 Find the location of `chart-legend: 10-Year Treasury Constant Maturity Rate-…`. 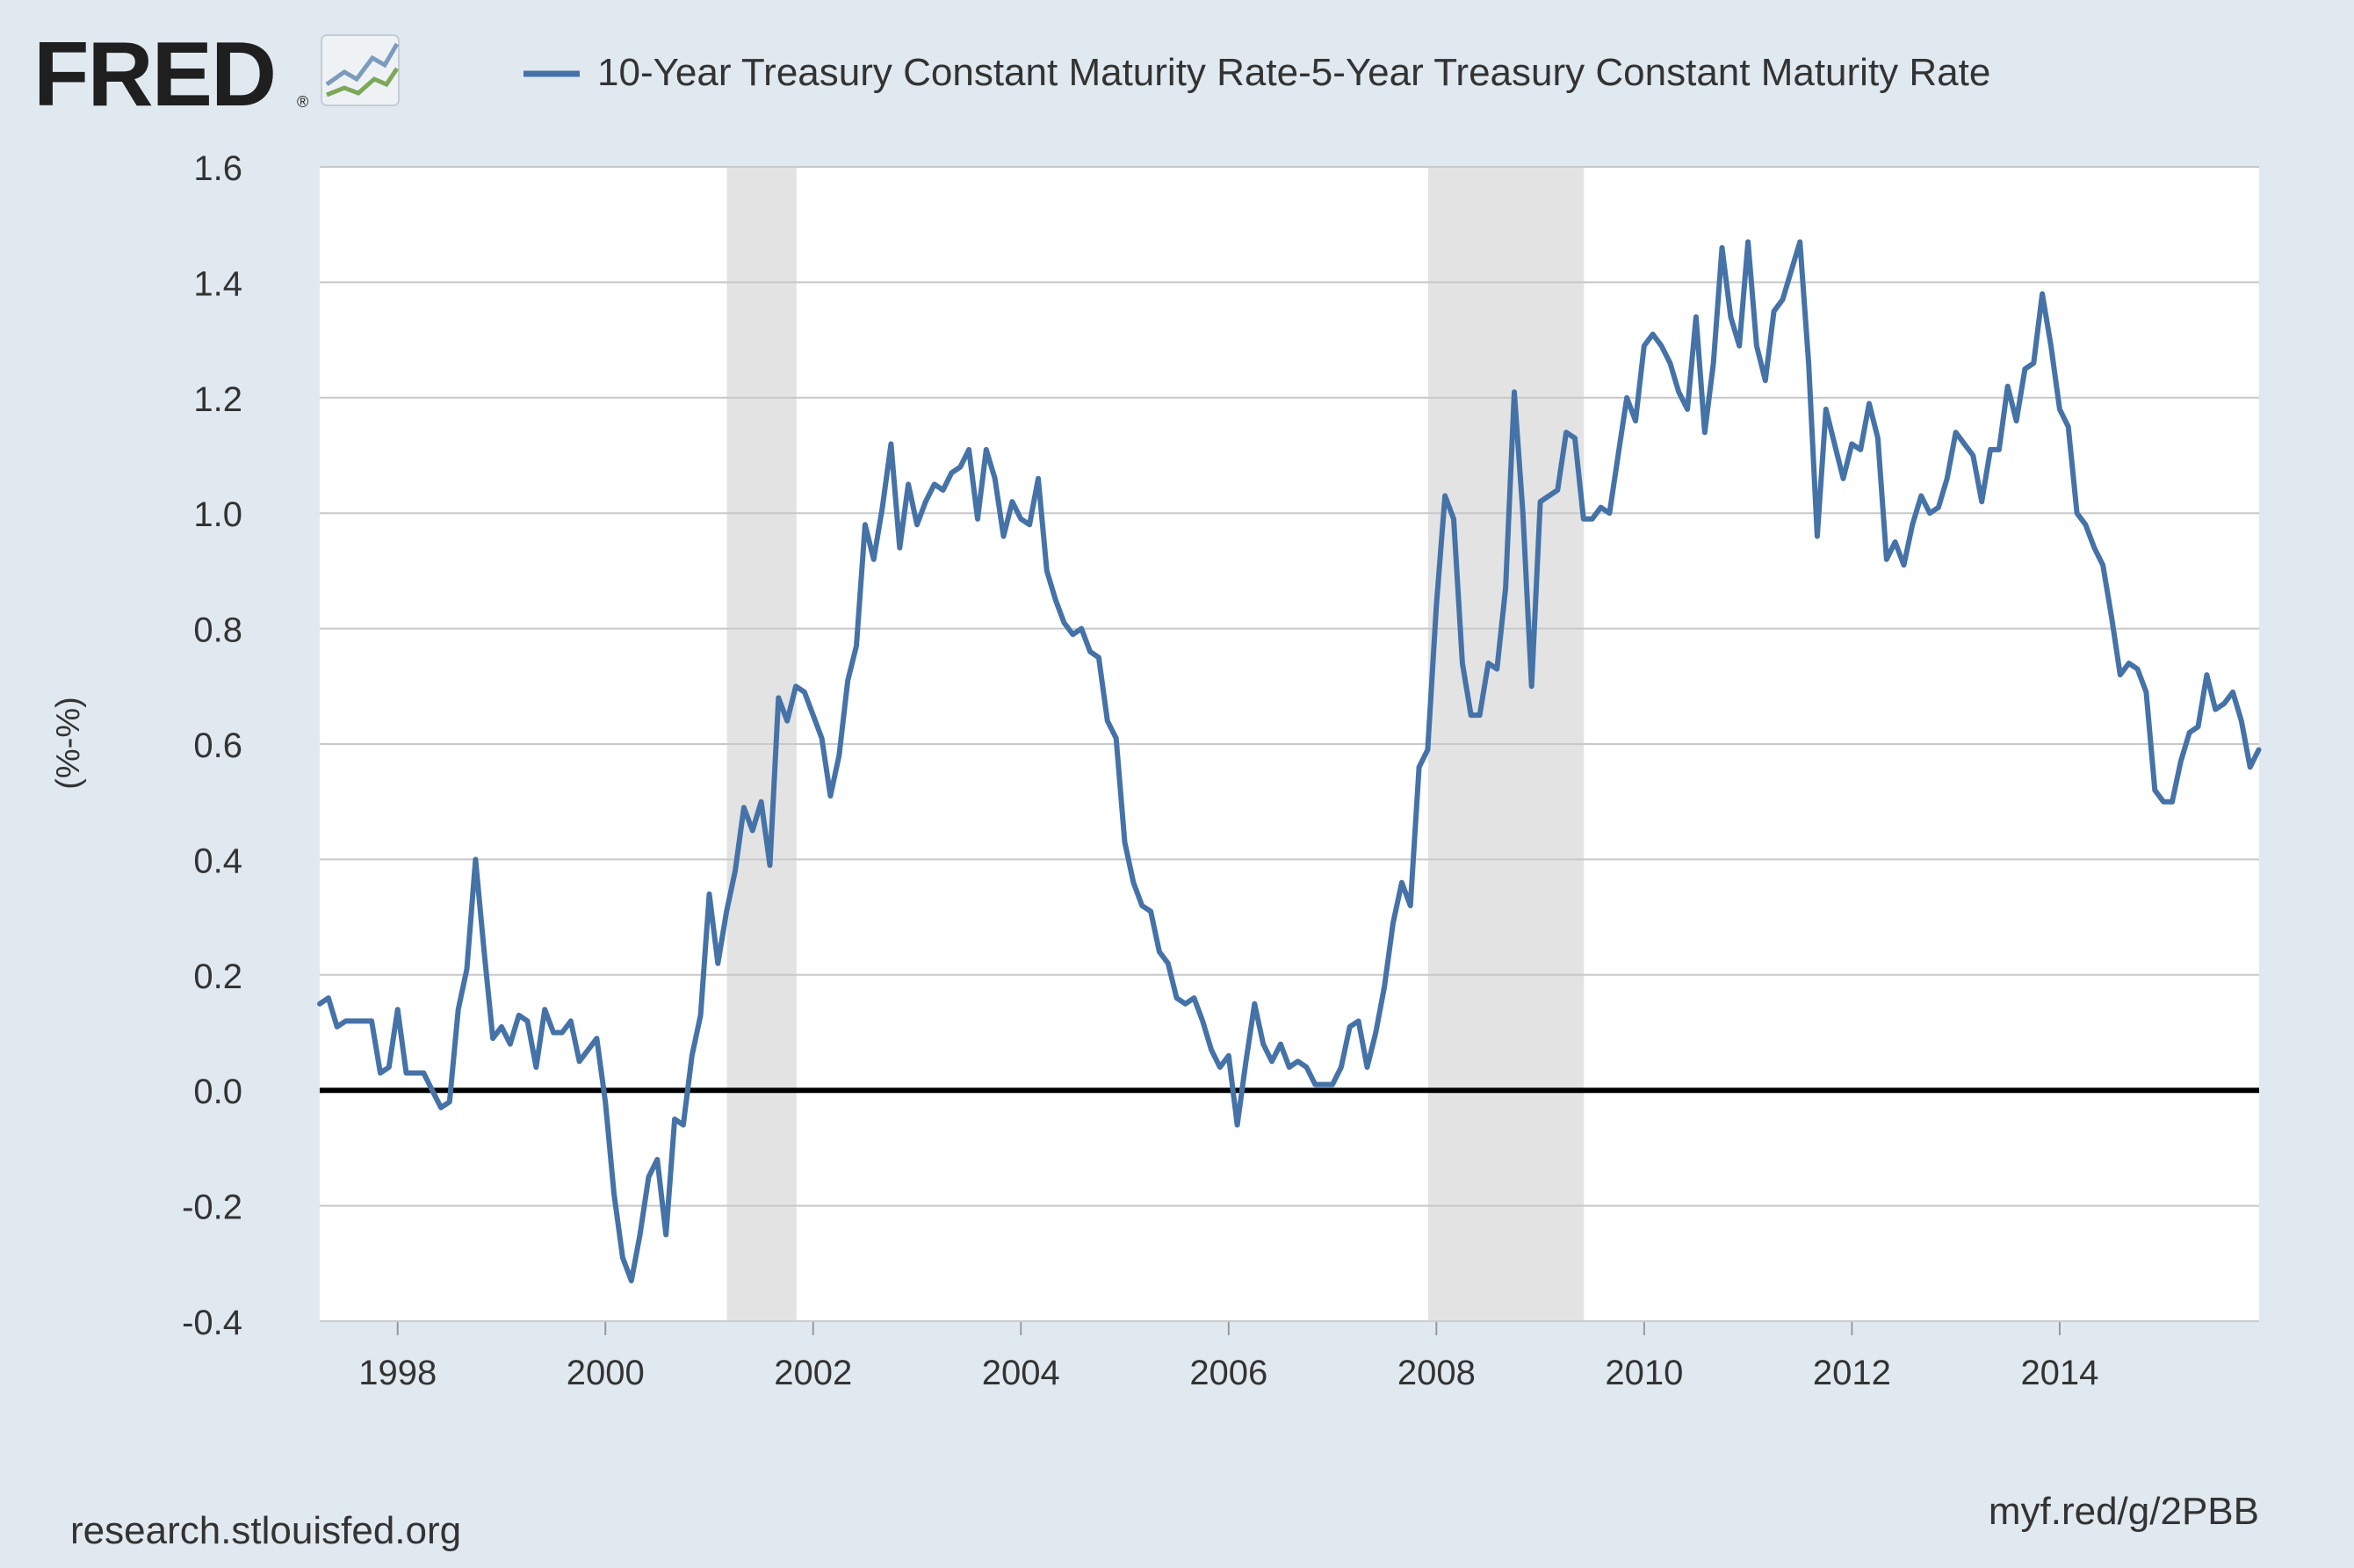

chart-legend: 10-Year Treasury Constant Maturity Rate-… is located at coordinates (1257, 73).